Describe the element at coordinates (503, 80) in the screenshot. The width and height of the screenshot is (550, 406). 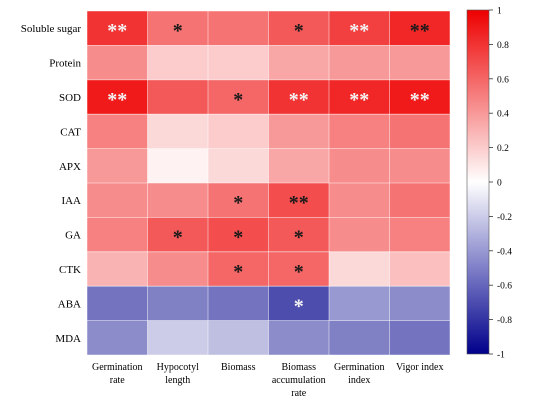
I see `colorbar-tick-label: 0.6` at that location.